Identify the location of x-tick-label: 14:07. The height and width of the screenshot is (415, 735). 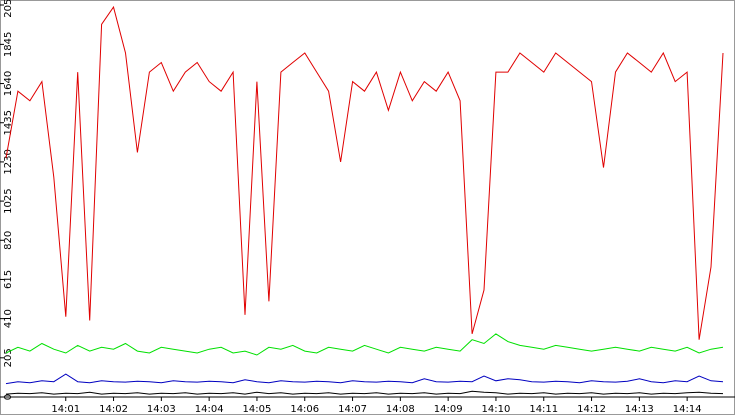
(352, 409).